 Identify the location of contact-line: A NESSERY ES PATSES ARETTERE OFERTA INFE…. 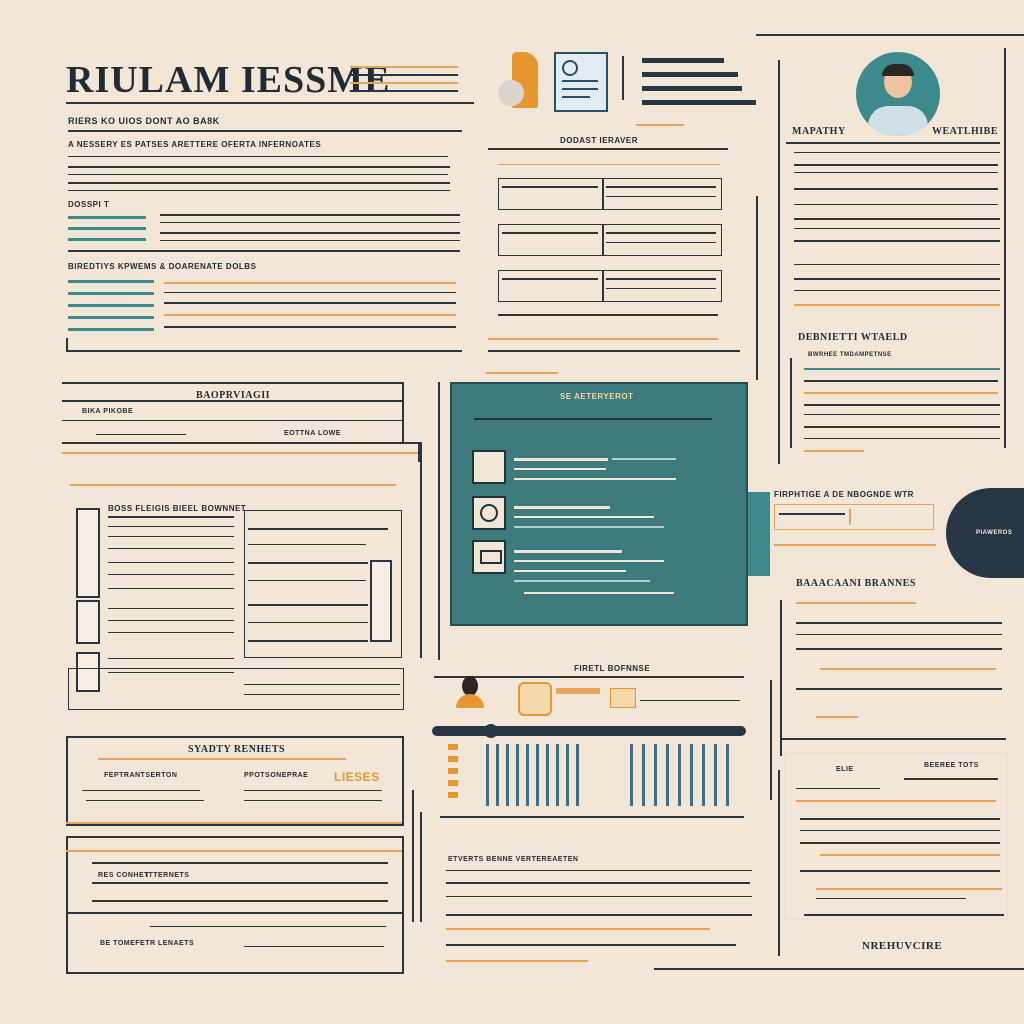
(195, 144).